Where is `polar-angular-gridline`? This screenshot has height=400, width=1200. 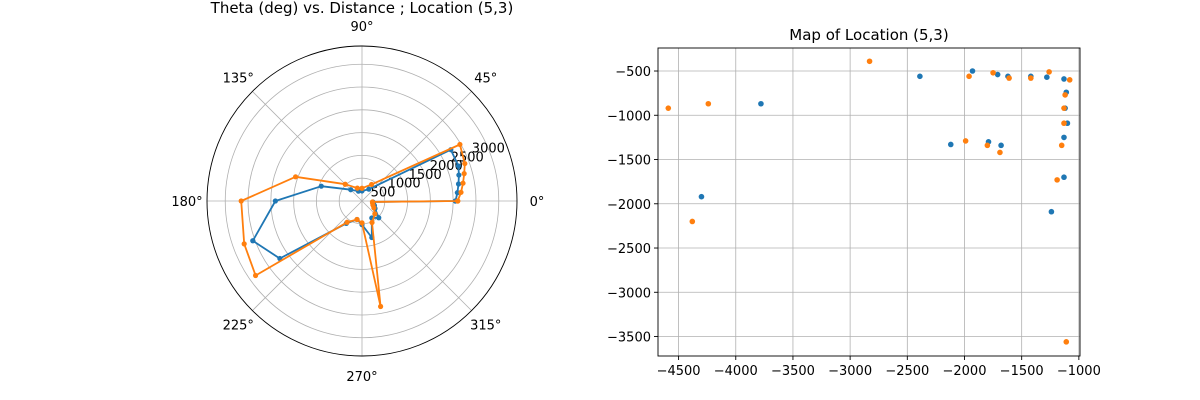
polar-angular-gridline is located at coordinates (307, 255).